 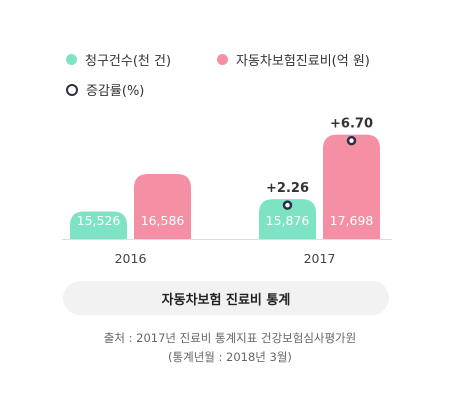 What do you see at coordinates (72, 89) in the screenshot?
I see `legend-rate-marker` at bounding box center [72, 89].